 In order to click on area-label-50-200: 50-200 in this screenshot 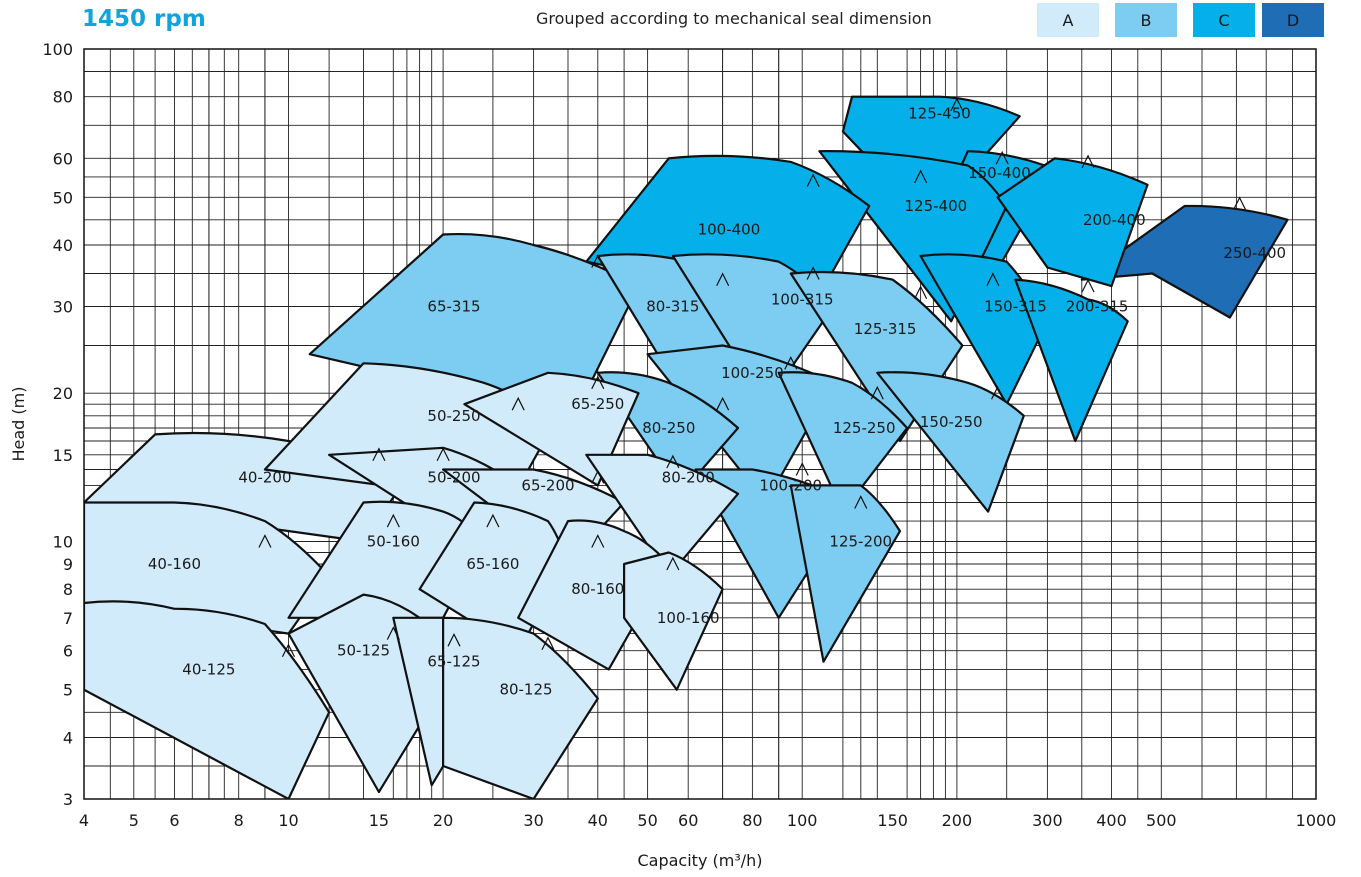, I will do `click(453, 477)`.